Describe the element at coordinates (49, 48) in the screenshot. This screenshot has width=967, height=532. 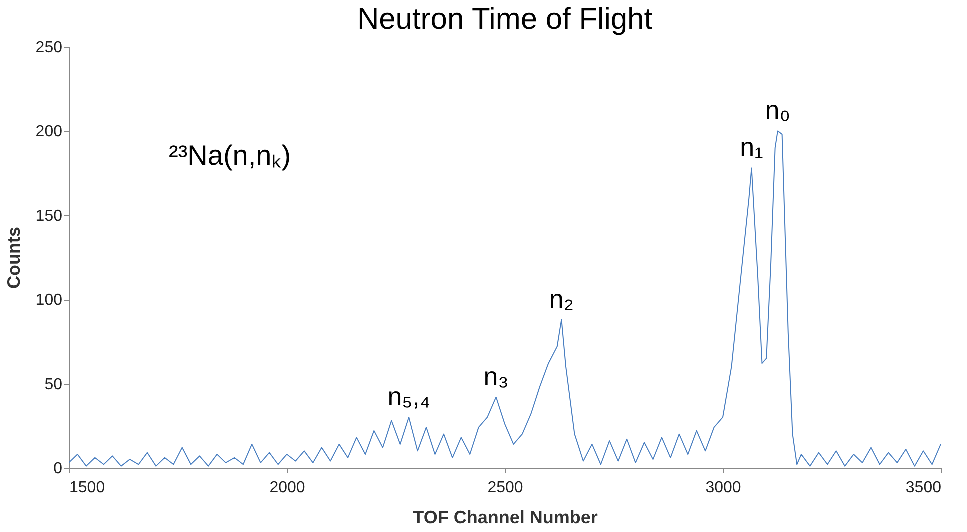
I see `y-tick-label: 250` at that location.